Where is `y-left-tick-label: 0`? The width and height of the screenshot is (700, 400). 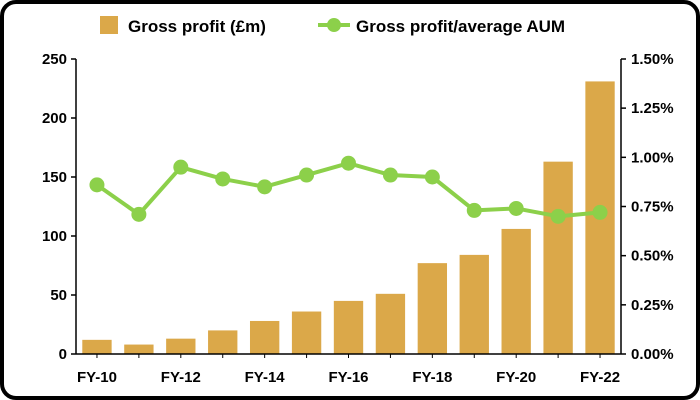
y-left-tick-label: 0 is located at coordinates (63, 354).